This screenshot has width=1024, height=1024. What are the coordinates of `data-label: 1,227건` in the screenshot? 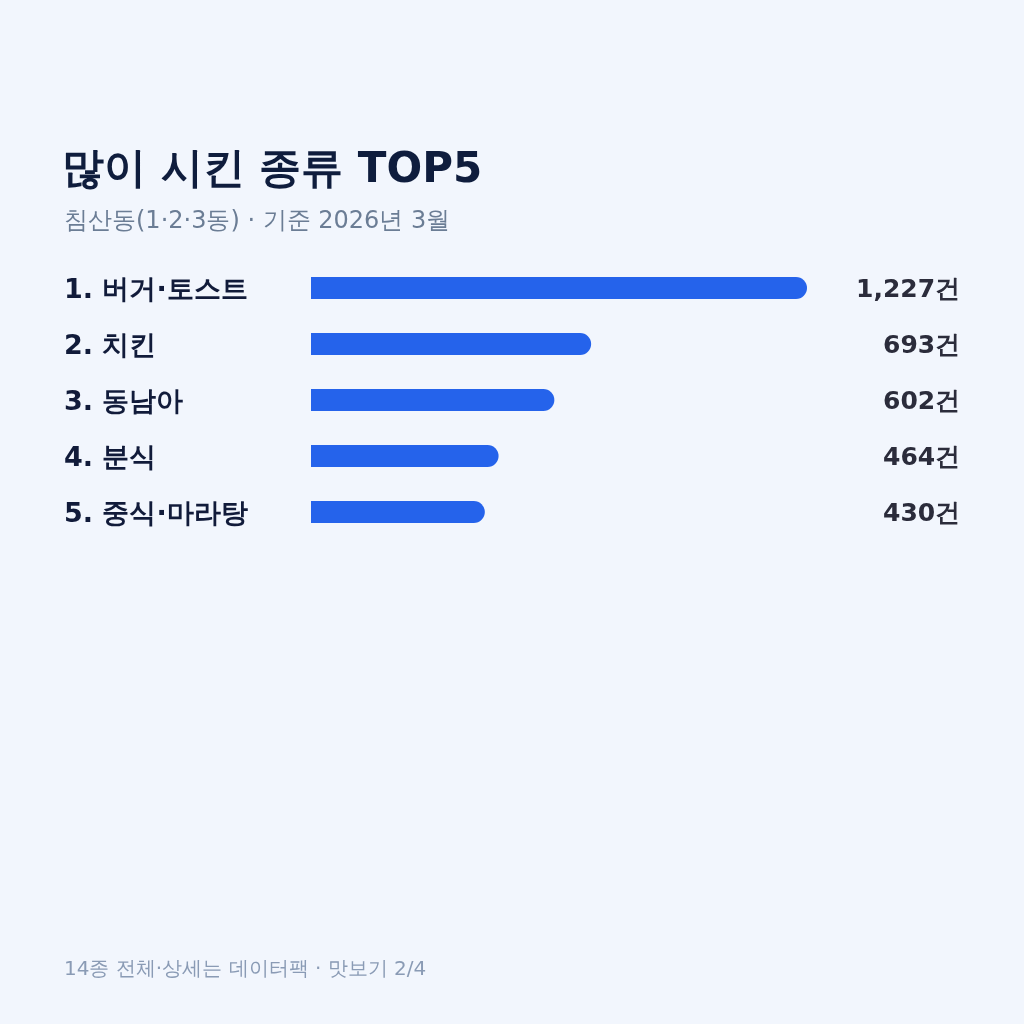 It's located at (908, 288).